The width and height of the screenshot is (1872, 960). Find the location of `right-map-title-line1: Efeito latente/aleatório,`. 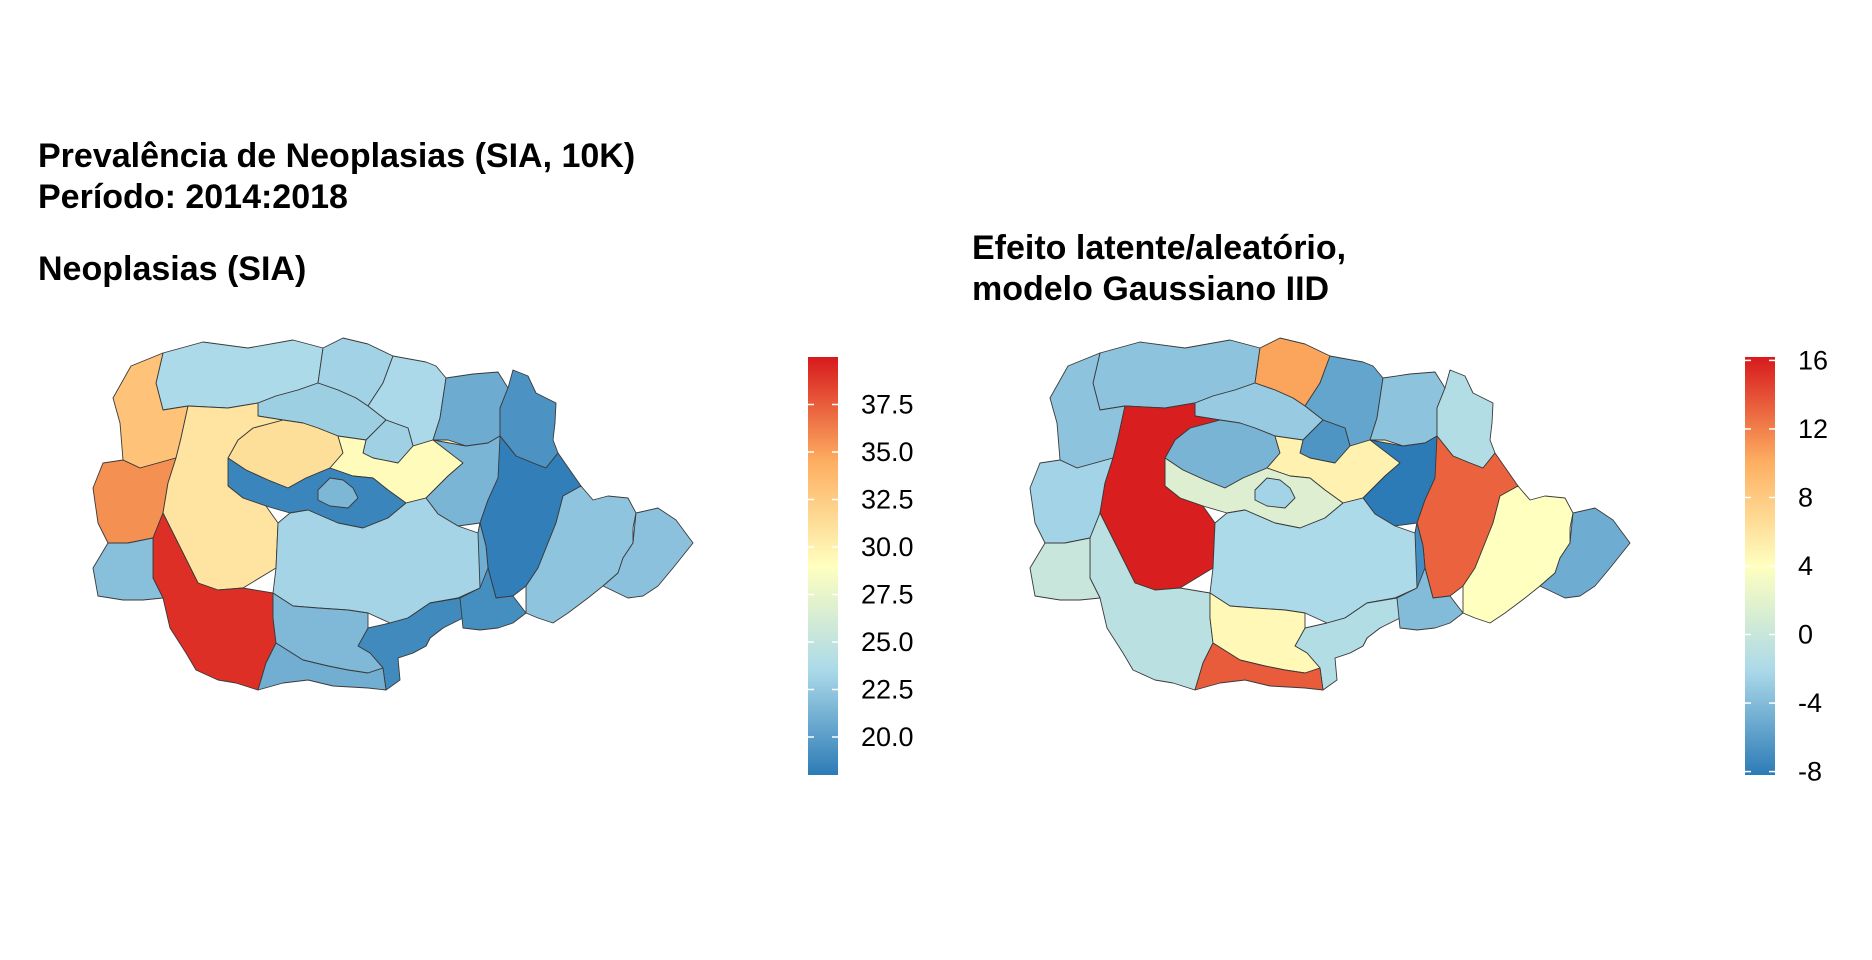

right-map-title-line1: Efeito latente/aleatório, is located at coordinates (1159, 248).